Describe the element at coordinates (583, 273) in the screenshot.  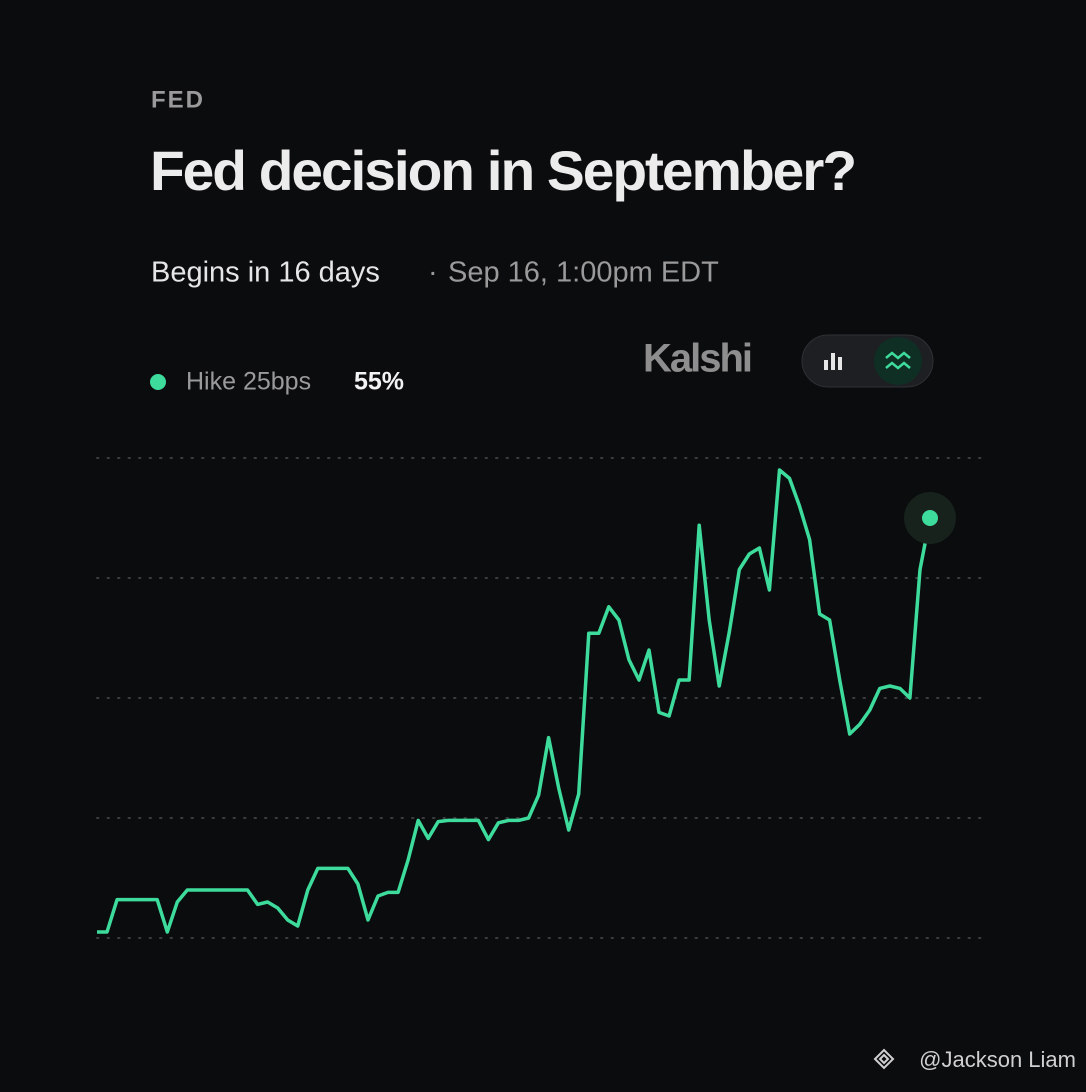
I see `subtitle-date: Sep 16, 1:00pm EDT` at that location.